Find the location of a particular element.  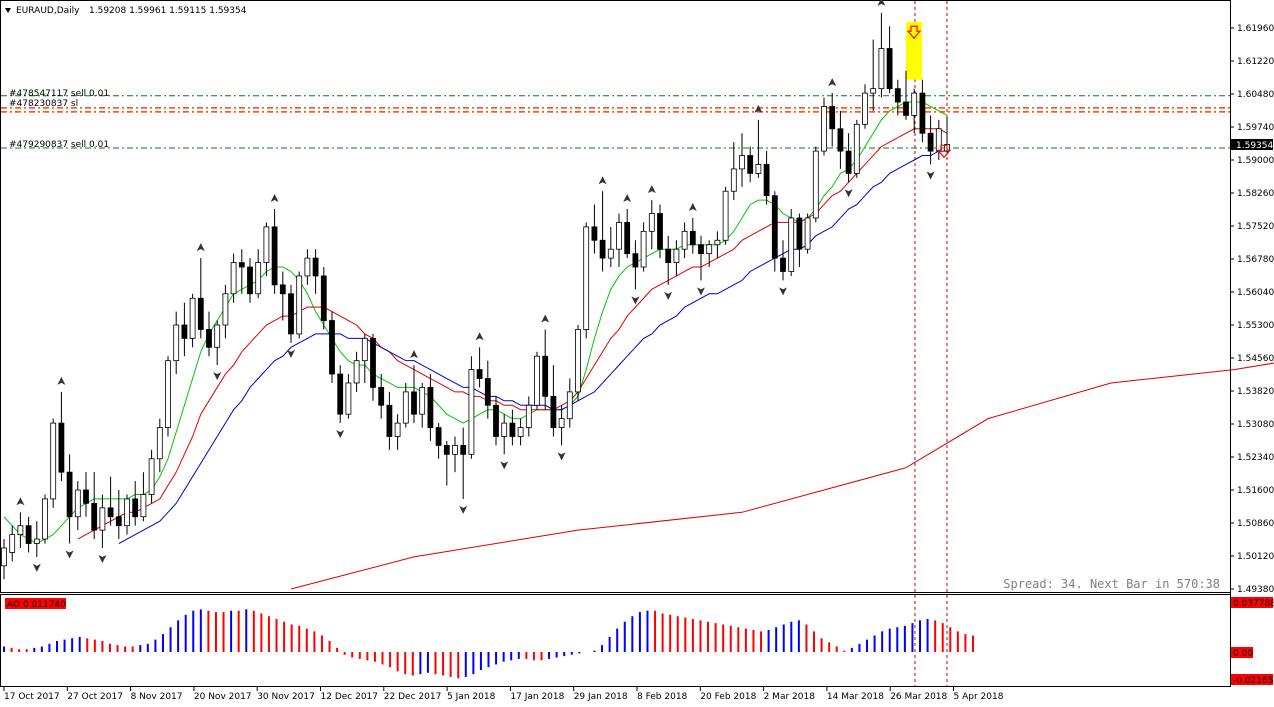

price-tick-label: 1.56780 is located at coordinates (1255, 260).